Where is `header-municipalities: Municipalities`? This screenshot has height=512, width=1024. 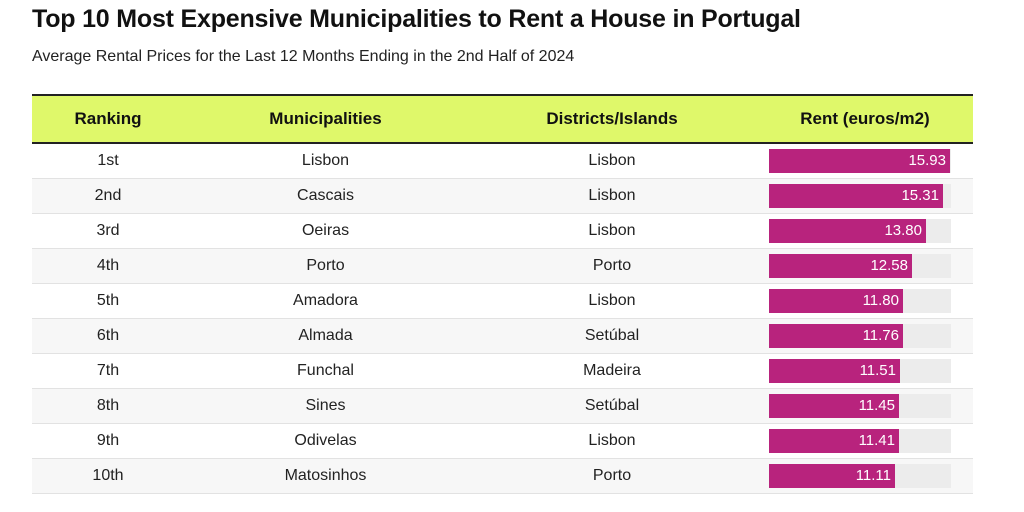 header-municipalities: Municipalities is located at coordinates (325, 118).